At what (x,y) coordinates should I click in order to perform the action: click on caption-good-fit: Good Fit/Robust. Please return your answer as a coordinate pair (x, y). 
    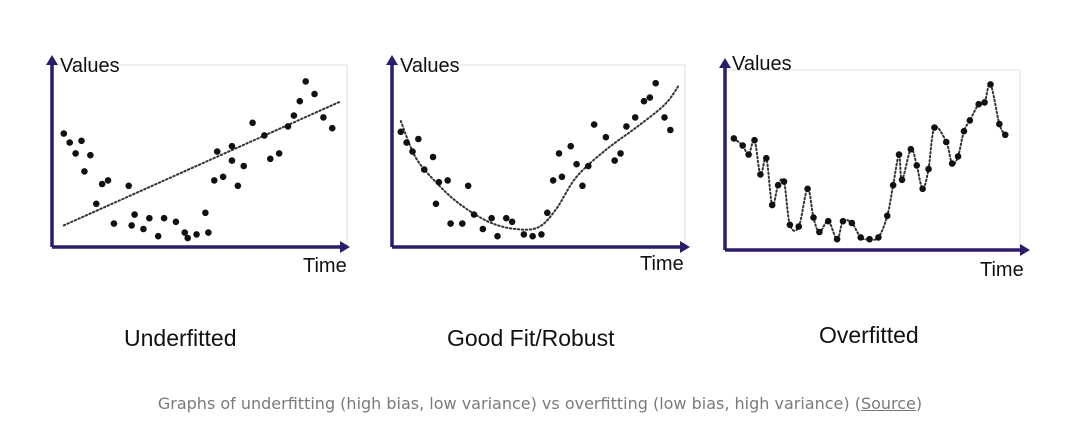
    Looking at the image, I should click on (531, 338).